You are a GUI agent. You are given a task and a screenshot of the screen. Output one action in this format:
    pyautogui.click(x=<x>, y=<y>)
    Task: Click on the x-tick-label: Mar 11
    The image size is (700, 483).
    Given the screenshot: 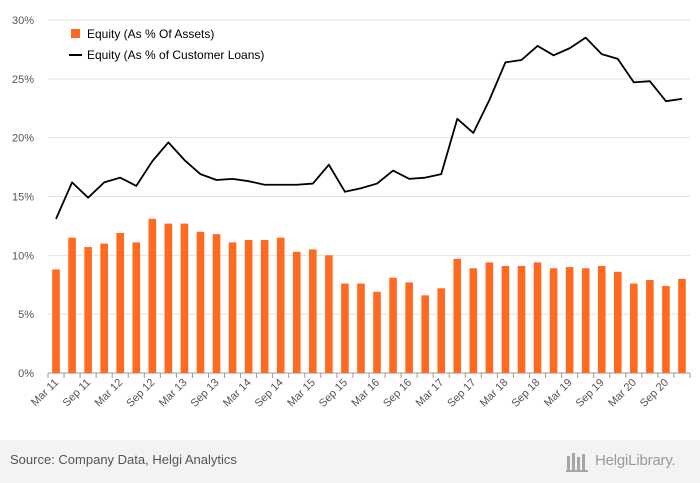 What is the action you would take?
    pyautogui.click(x=45, y=393)
    